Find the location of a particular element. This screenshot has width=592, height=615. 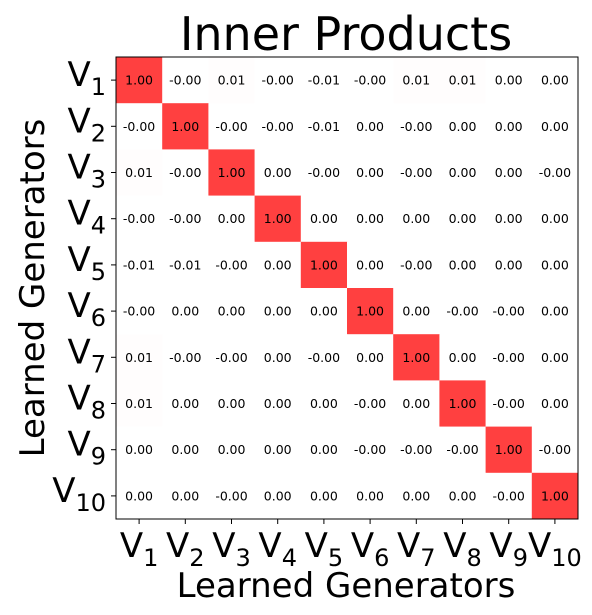

x-tick-label: V8 is located at coordinates (462, 549).